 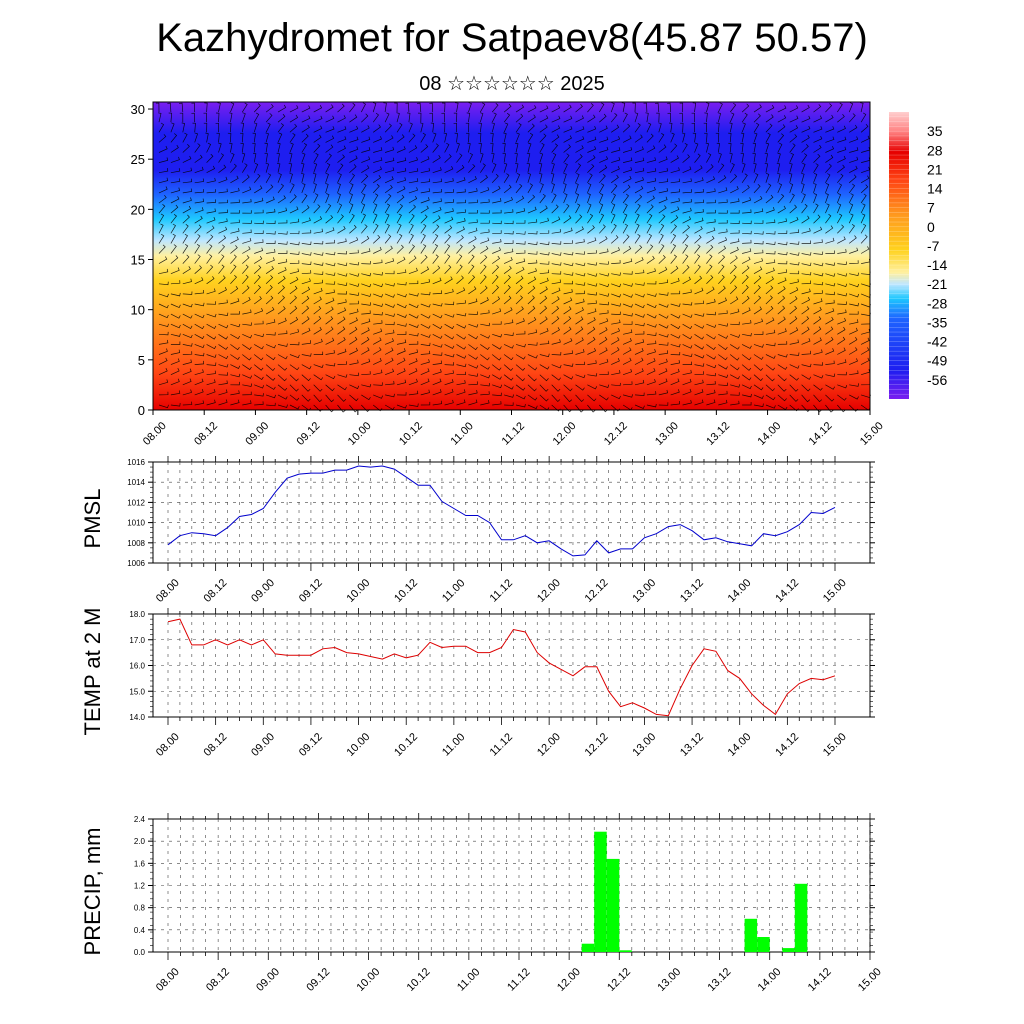 I want to click on precip-bar, so click(x=600, y=891).